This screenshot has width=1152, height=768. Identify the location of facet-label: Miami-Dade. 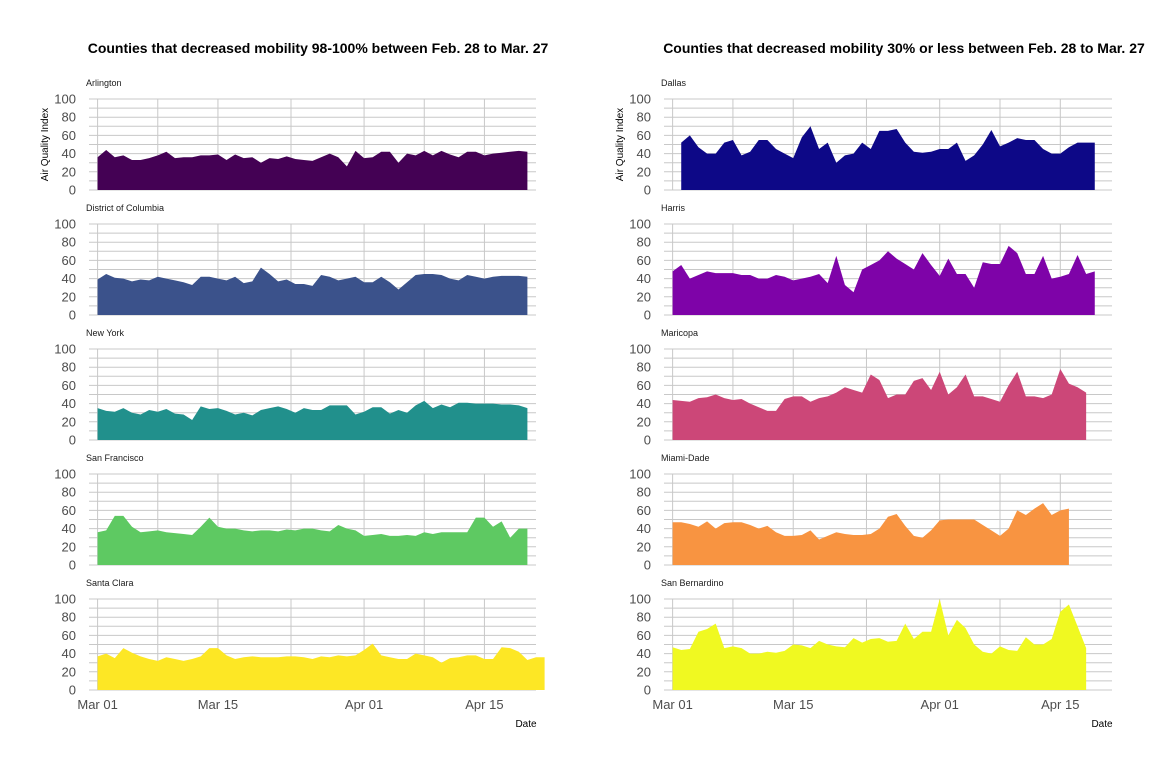
(685, 458).